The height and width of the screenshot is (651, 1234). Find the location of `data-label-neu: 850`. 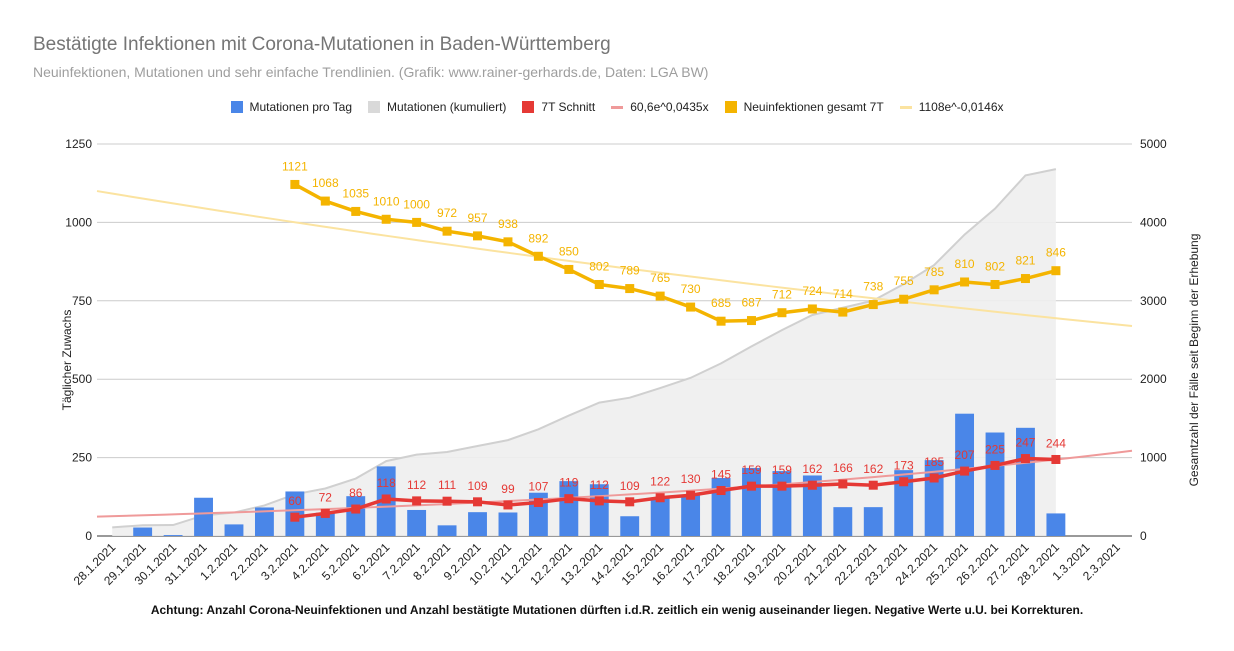

data-label-neu: 850 is located at coordinates (569, 251).